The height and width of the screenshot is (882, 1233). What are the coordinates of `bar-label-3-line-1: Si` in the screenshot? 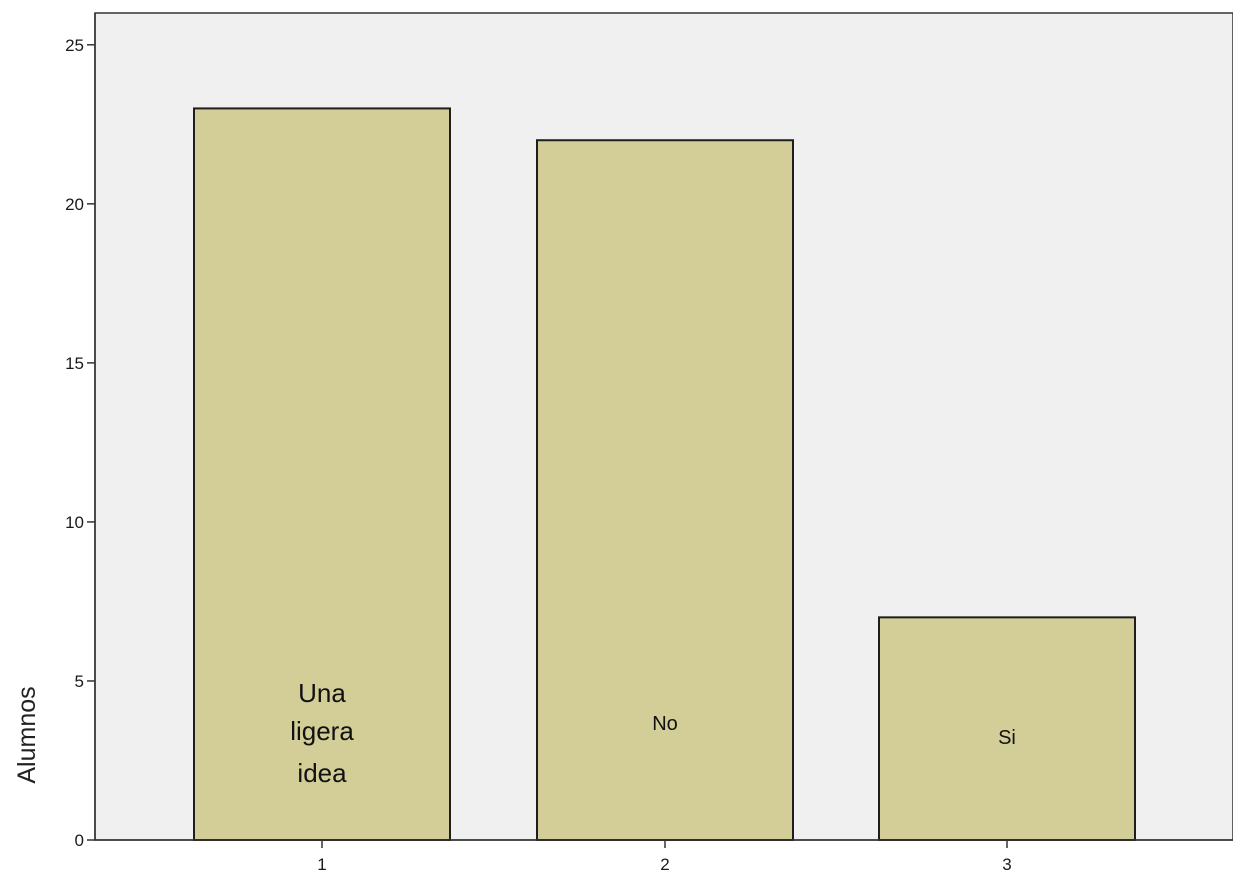 It's located at (1007, 738).